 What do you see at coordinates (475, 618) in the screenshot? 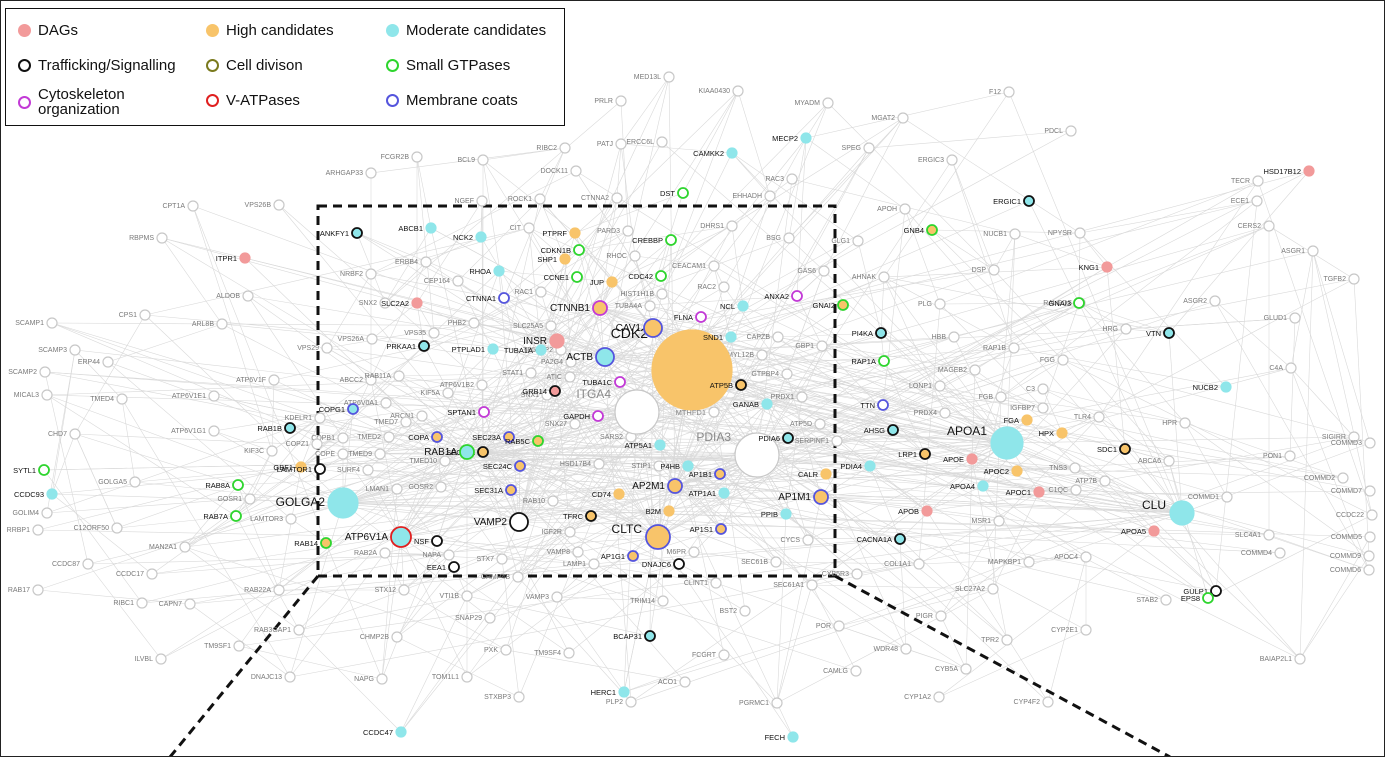
I see `network-node: SNAP29` at bounding box center [475, 618].